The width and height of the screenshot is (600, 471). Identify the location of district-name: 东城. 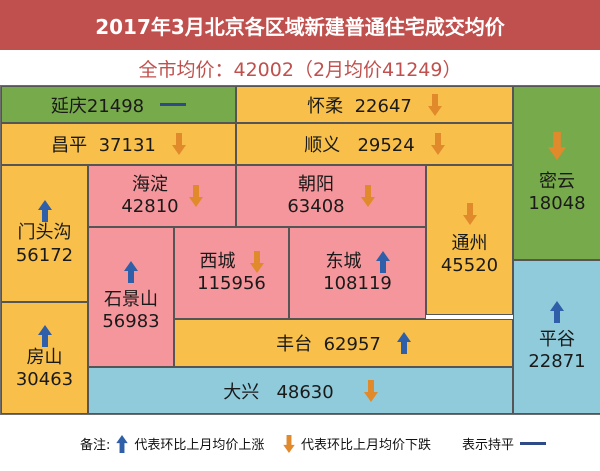
(343, 261).